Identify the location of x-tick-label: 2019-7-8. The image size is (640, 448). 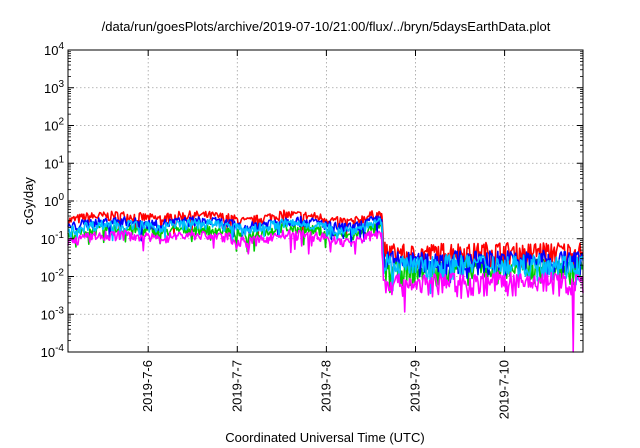
(325, 386).